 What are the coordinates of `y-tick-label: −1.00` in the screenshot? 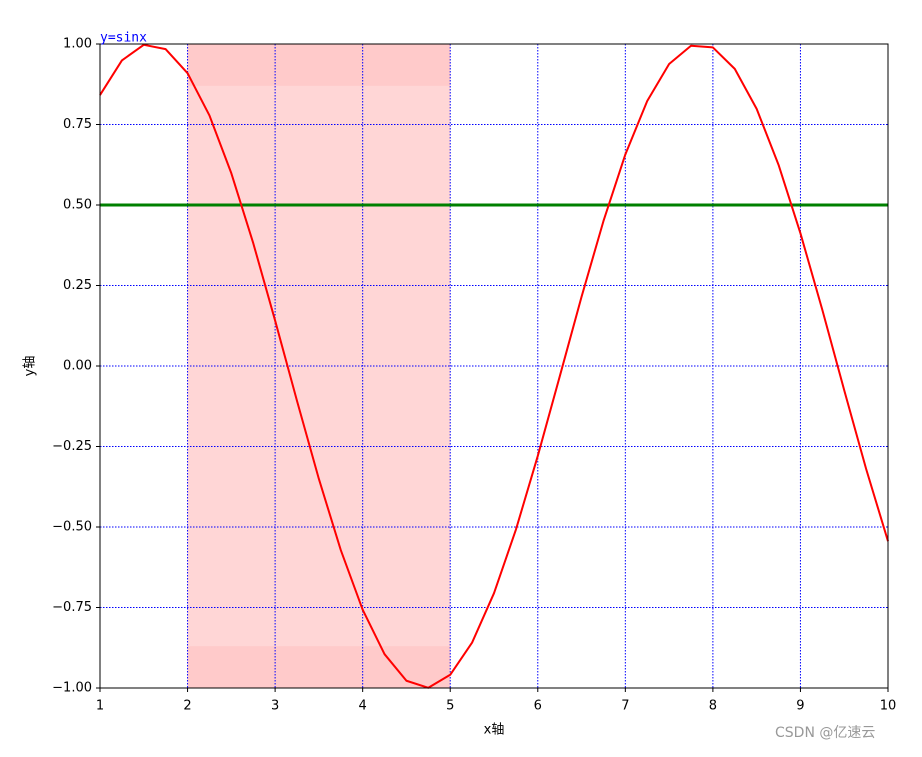 It's located at (72, 688).